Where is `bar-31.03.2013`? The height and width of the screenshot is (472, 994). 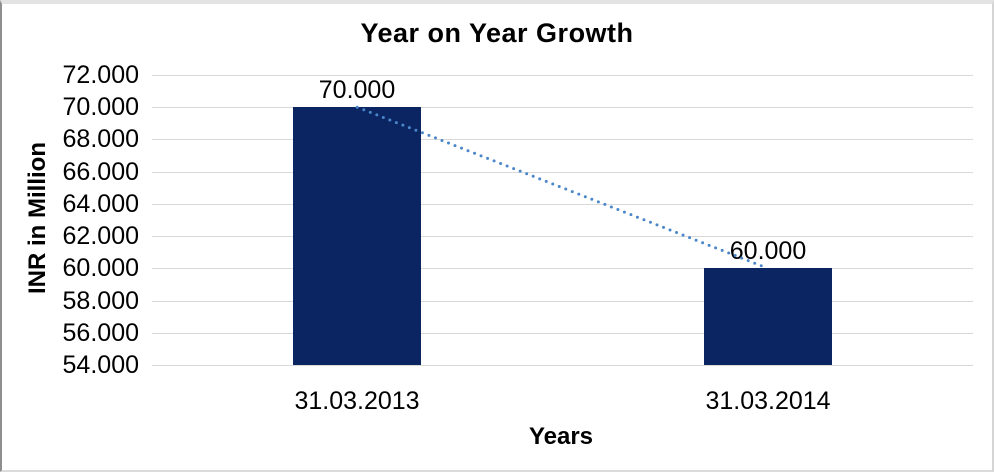
bar-31.03.2013 is located at coordinates (357, 236).